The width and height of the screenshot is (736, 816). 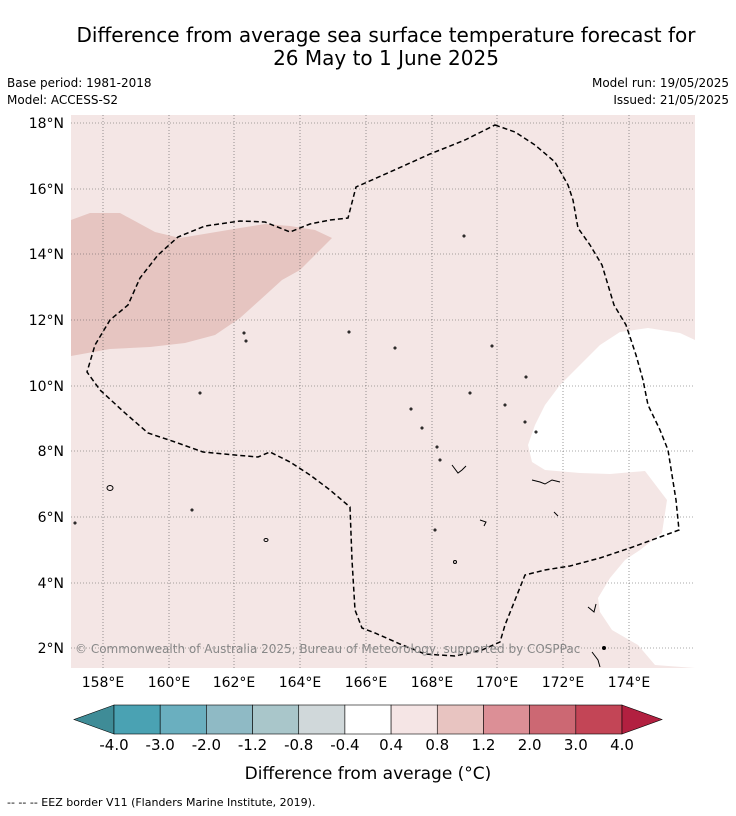 I want to click on base-period: Base period: 1981-2018, so click(x=79, y=83).